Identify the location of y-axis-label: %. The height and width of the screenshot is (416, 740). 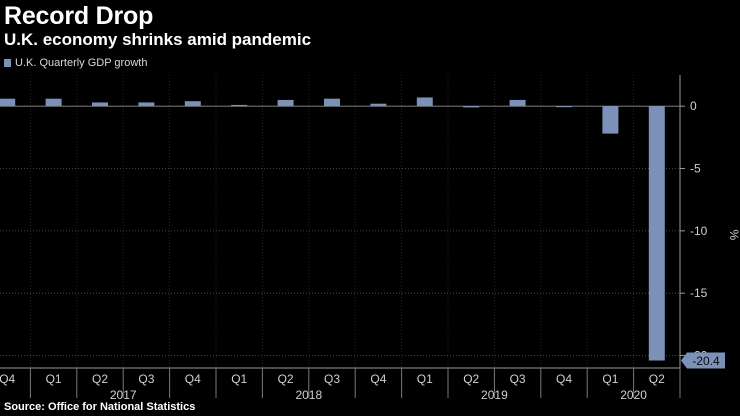
(733, 235).